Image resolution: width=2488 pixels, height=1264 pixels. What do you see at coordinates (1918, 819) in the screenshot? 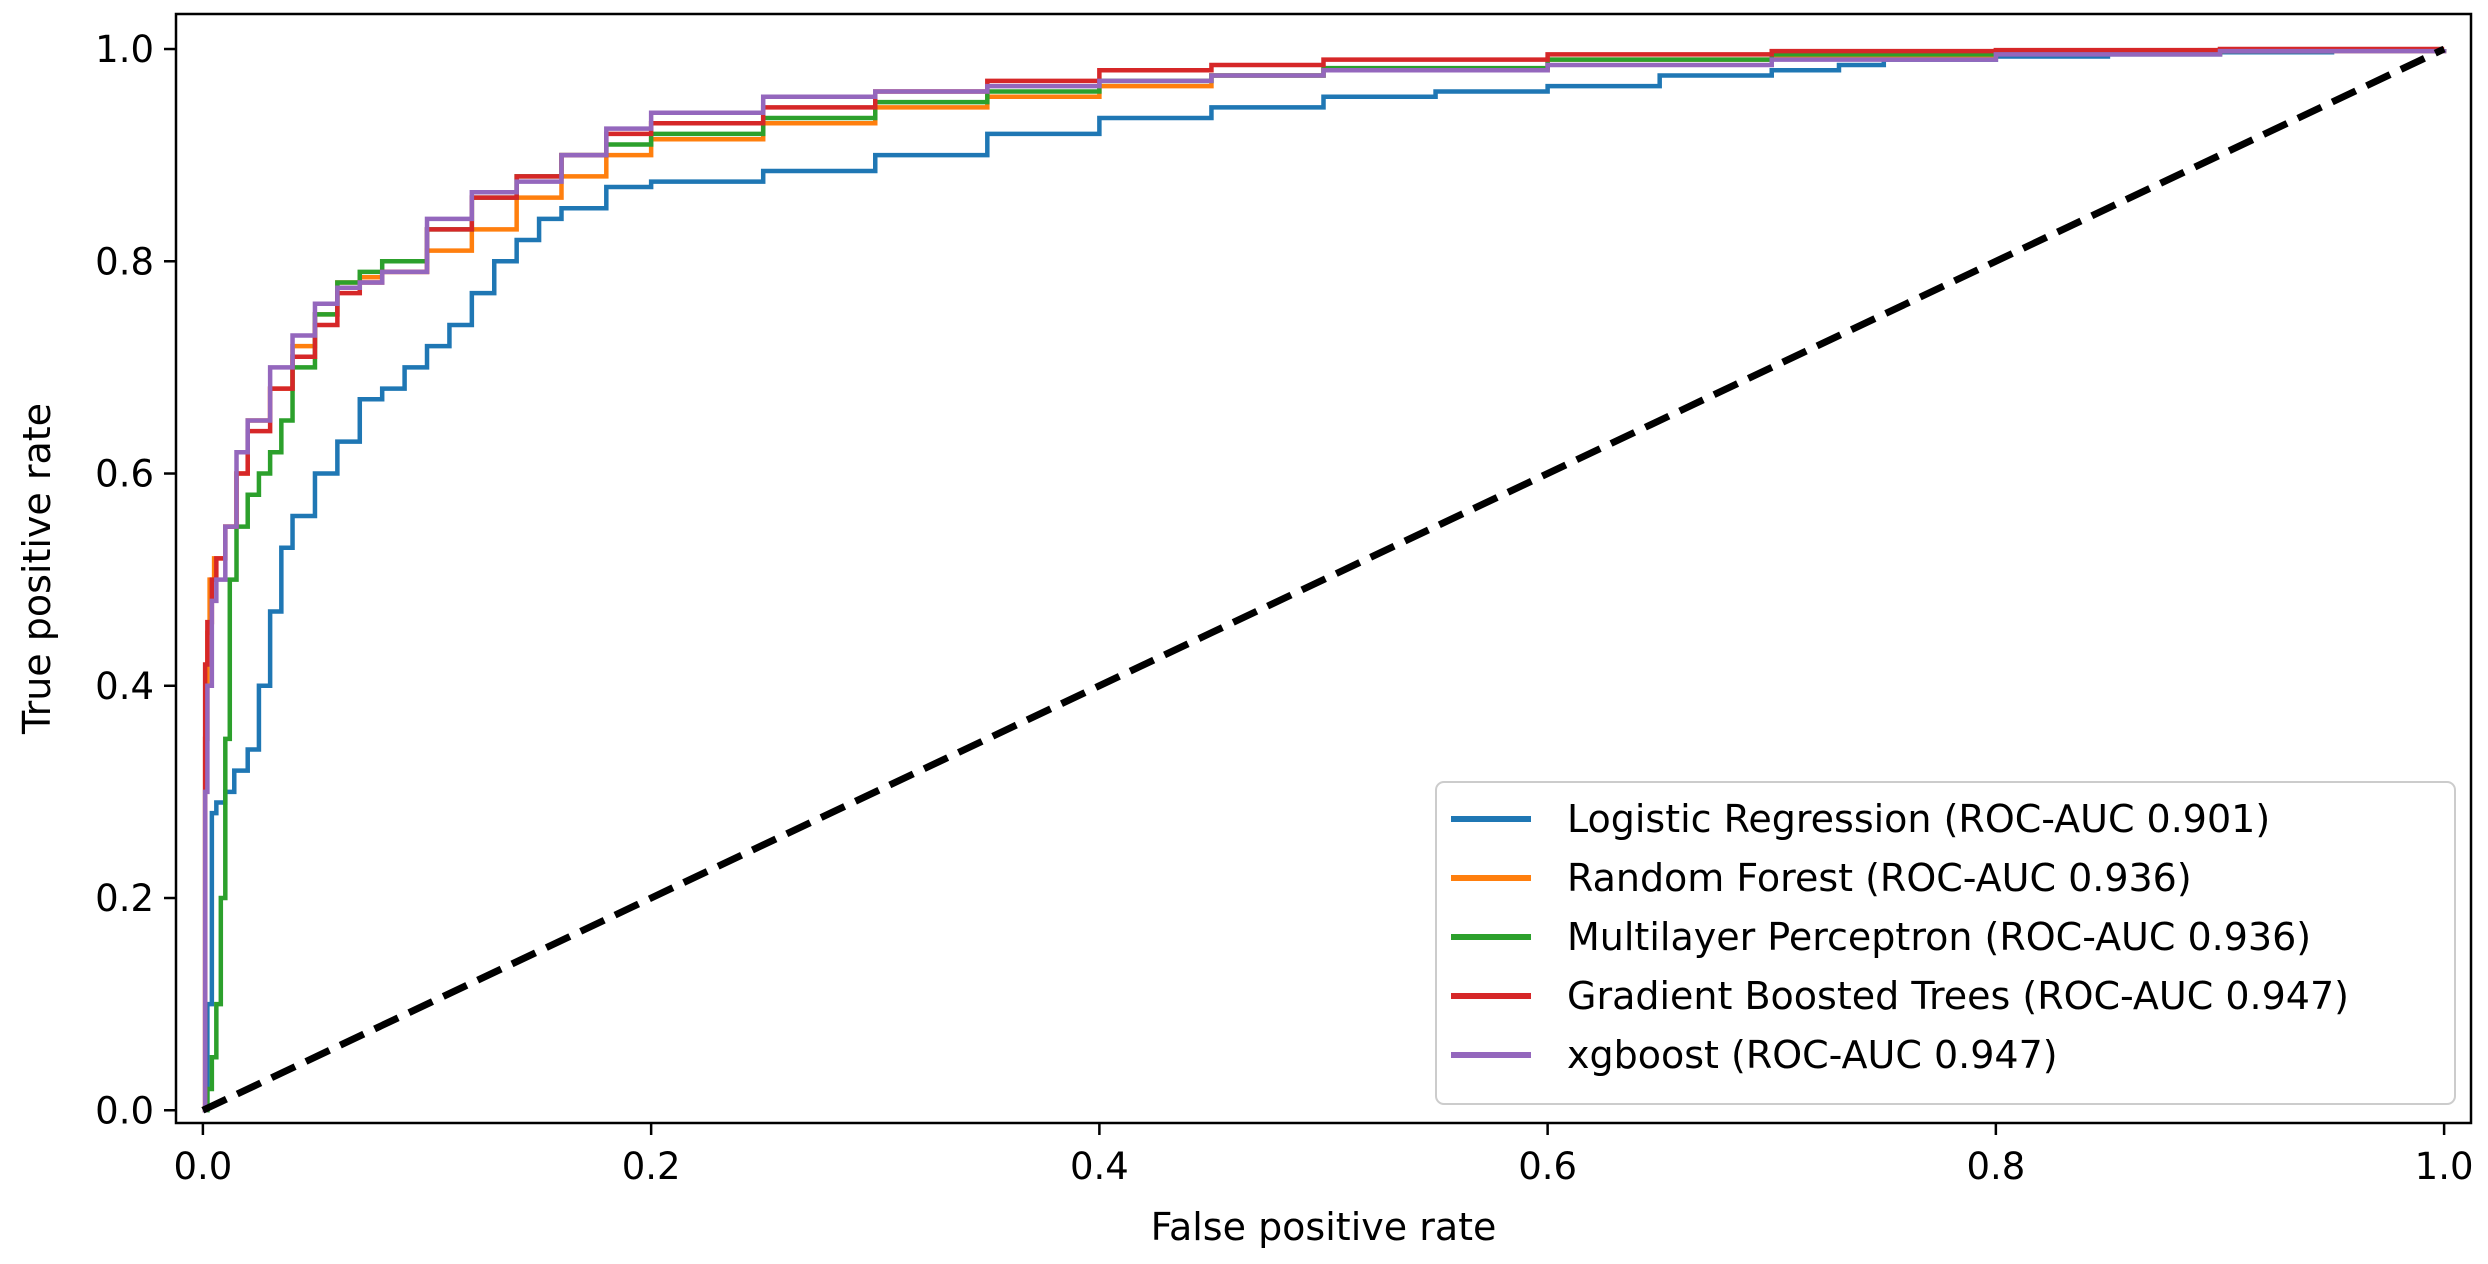
I see `legend-label-1: Logistic Regression (ROC-AUC 0.901)` at bounding box center [1918, 819].